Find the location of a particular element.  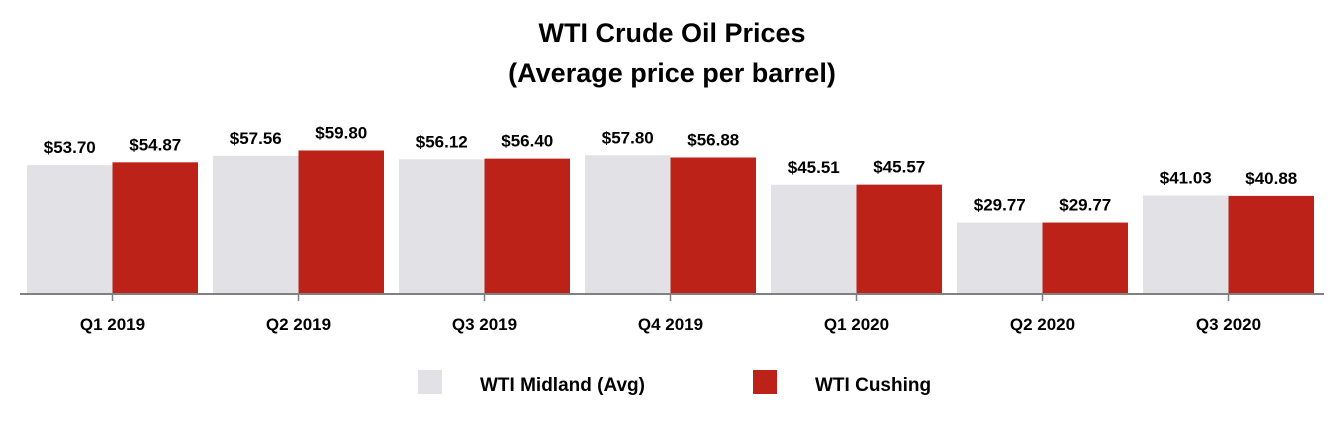

data-label: $56.40 is located at coordinates (527, 141).